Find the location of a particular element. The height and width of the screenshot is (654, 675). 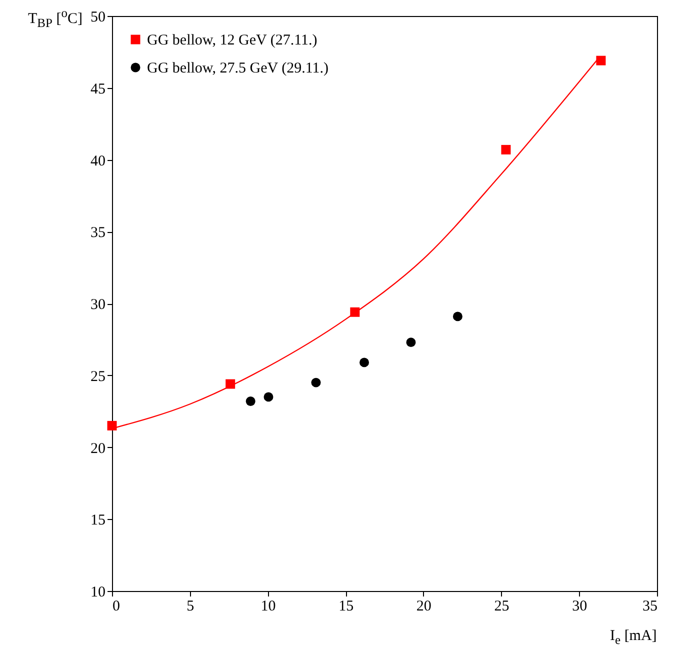

y-tick-label: 15 is located at coordinates (98, 520).